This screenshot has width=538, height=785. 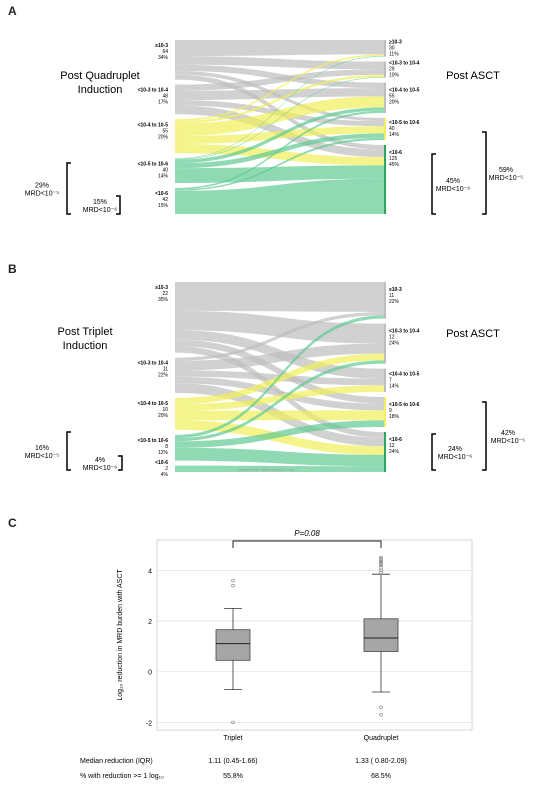 What do you see at coordinates (267, 469) in the screenshot?
I see `watermark: created with SankeyMATIC.com` at bounding box center [267, 469].